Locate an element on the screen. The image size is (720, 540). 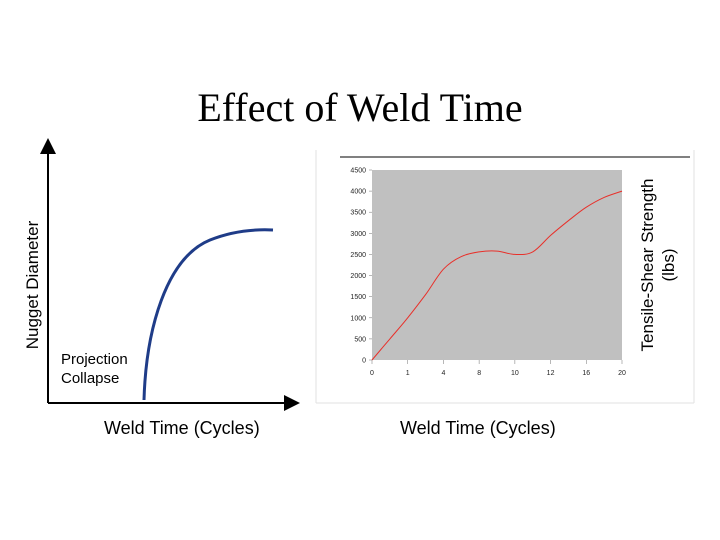
right-chart-x-tick-label: 10 is located at coordinates (515, 373).